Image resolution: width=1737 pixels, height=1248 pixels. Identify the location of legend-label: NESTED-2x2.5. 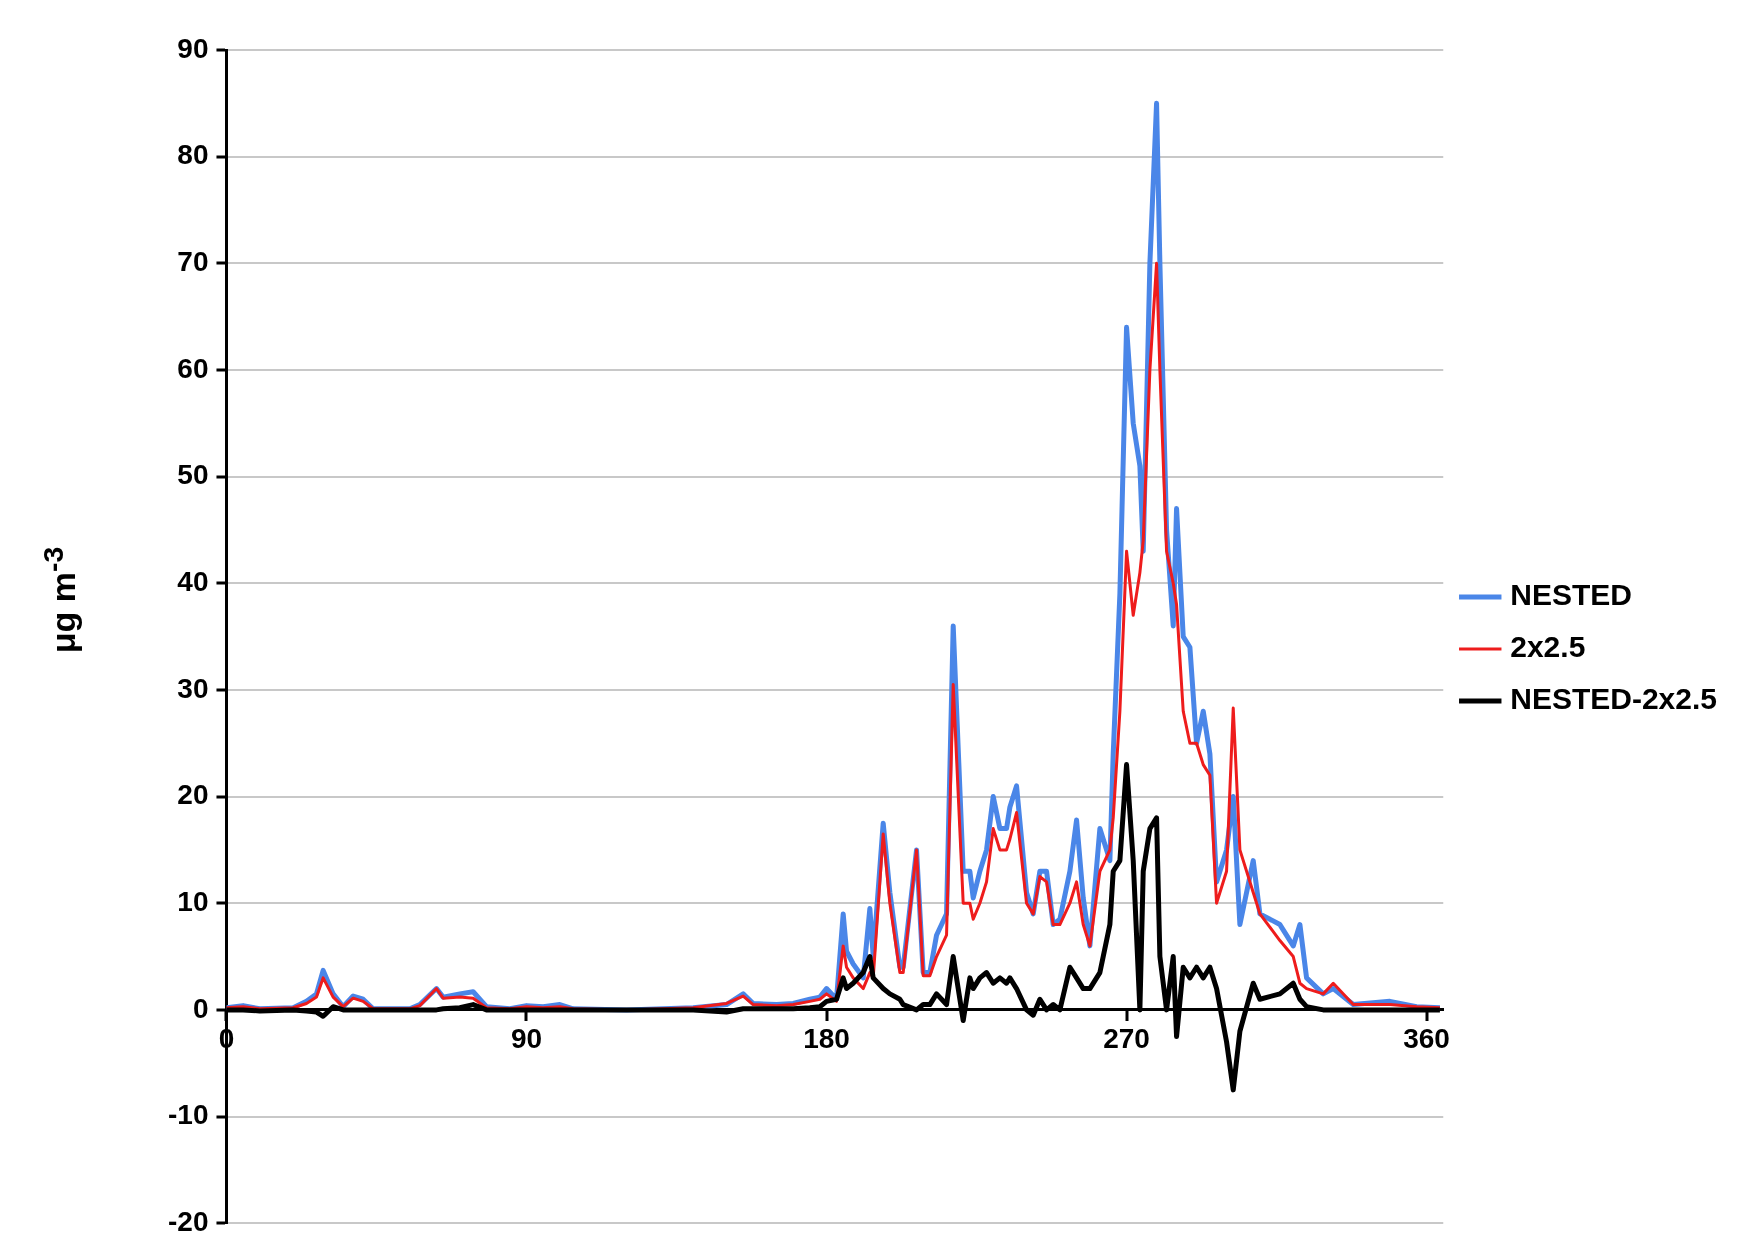
(1613, 699).